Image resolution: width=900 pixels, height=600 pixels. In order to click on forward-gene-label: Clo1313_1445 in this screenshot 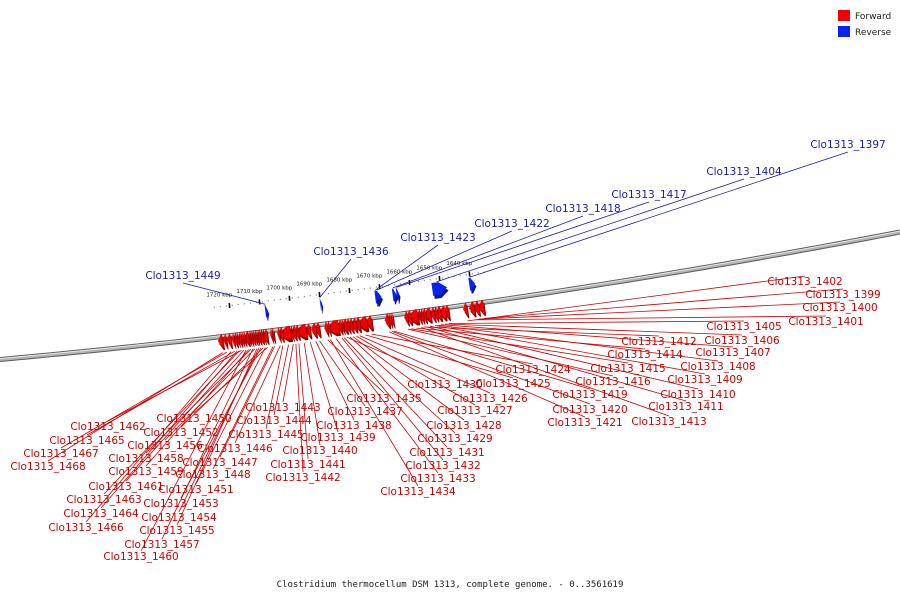, I will do `click(265, 435)`.